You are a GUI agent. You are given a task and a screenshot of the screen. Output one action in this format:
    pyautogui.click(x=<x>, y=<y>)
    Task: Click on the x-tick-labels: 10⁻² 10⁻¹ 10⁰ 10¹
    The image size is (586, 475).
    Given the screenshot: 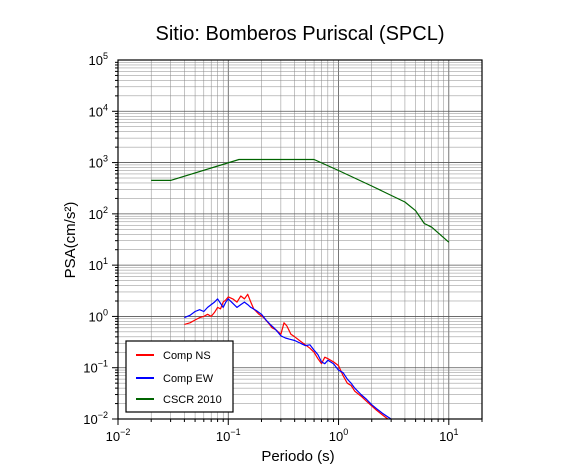 What is the action you would take?
    pyautogui.click(x=282, y=435)
    